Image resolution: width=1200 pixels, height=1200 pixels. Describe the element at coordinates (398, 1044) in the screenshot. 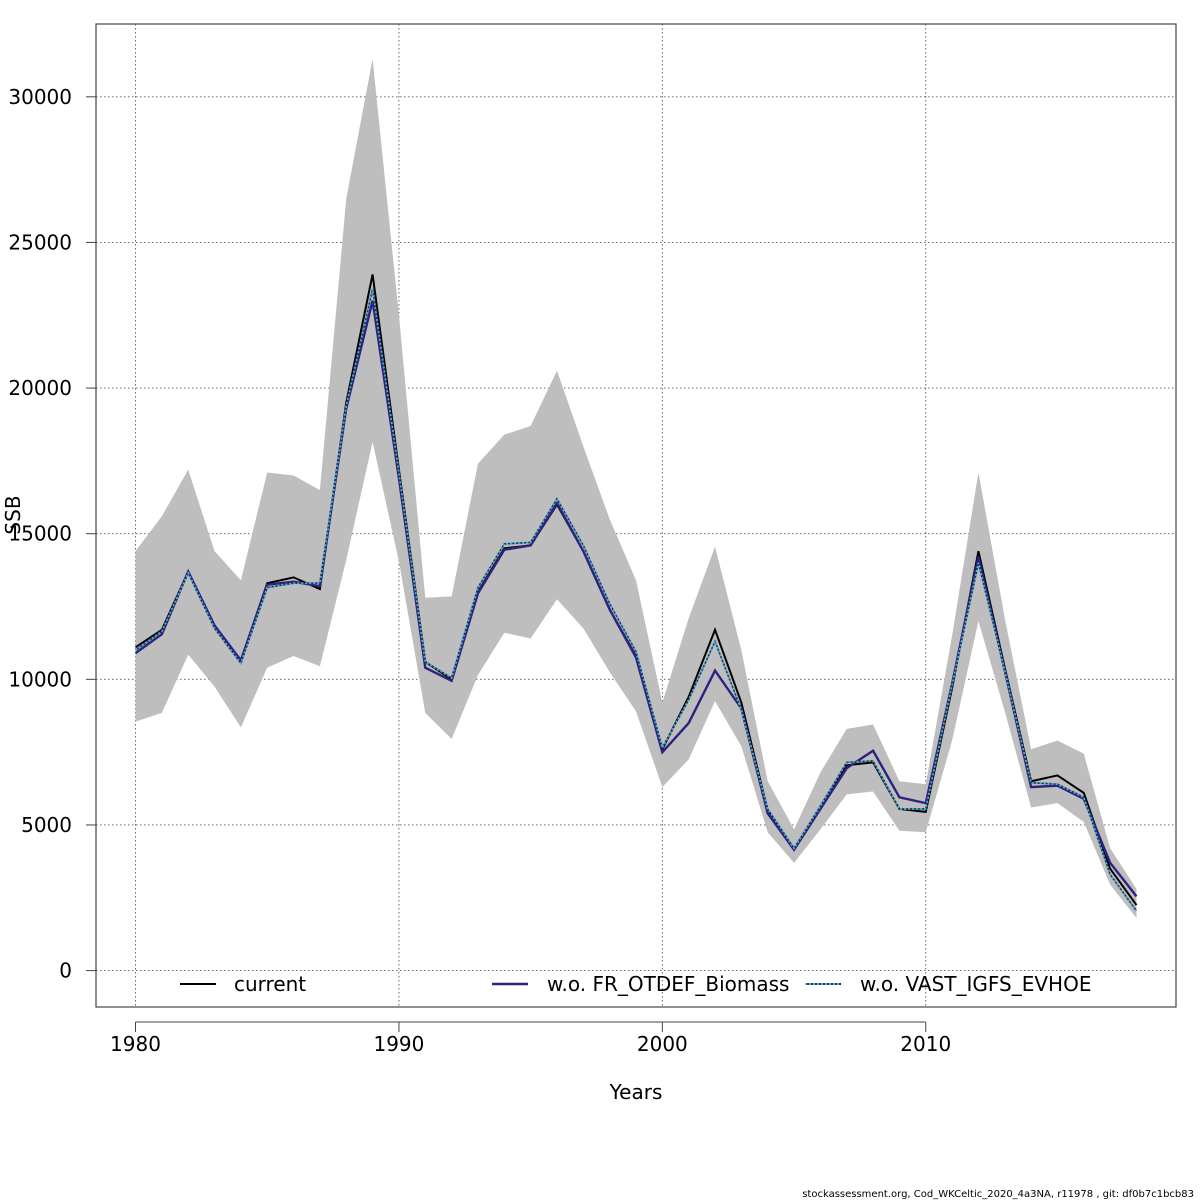

I see `x-tick-label: 1990` at that location.